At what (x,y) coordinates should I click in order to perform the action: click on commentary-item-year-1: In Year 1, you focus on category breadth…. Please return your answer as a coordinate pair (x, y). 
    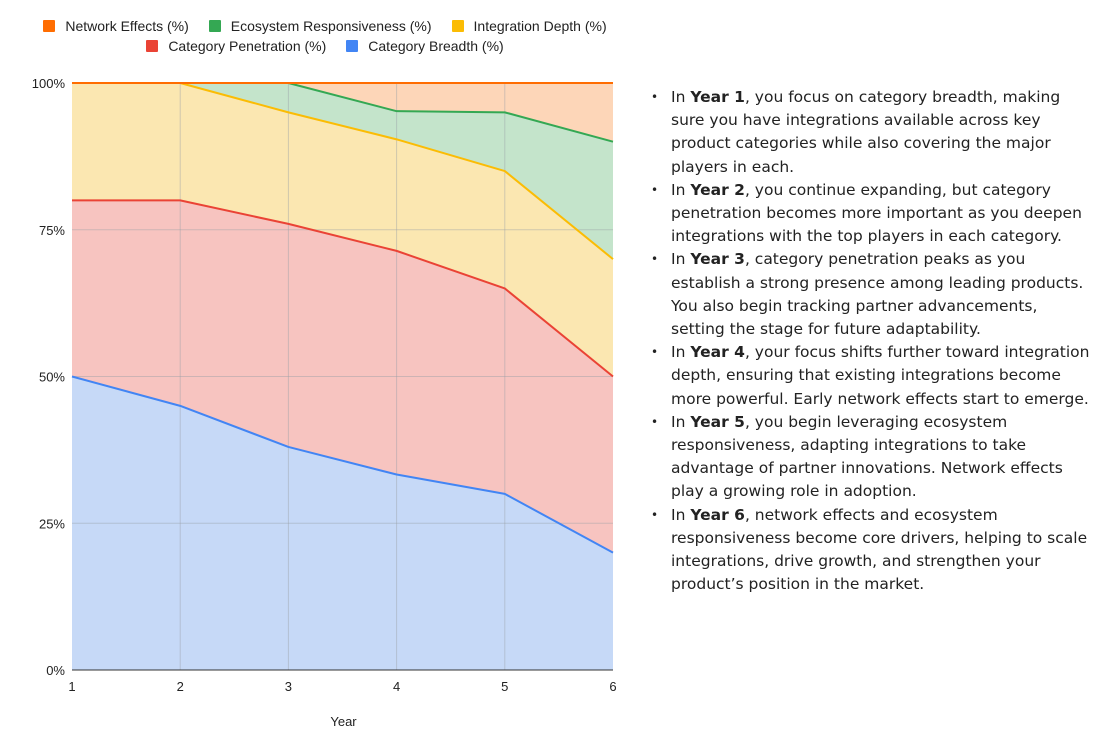
    Looking at the image, I should click on (870, 132).